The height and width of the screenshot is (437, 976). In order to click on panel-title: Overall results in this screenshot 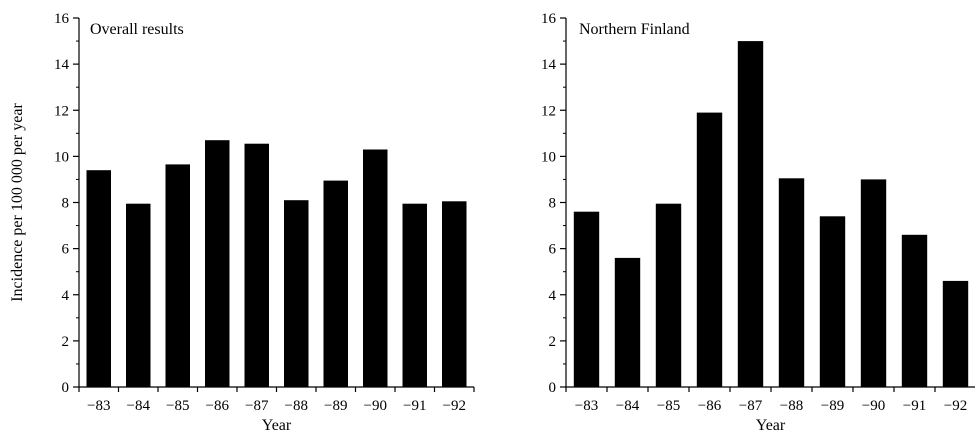, I will do `click(137, 29)`.